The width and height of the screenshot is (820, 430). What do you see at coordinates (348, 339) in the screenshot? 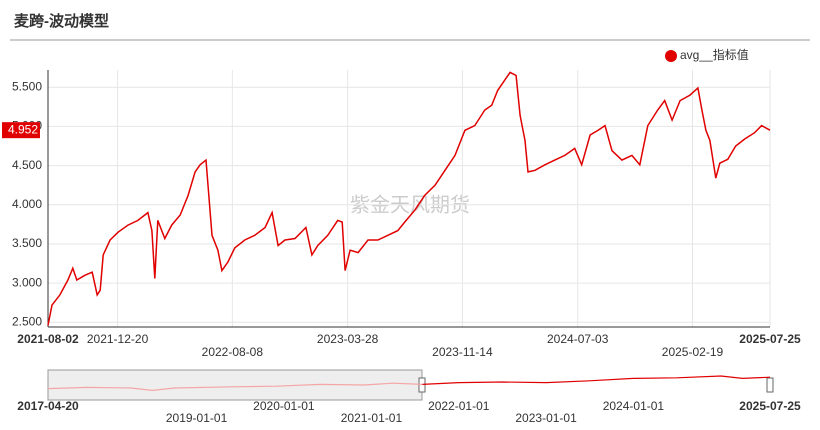
I see `x-tick-label: 2023-03-28` at bounding box center [348, 339].